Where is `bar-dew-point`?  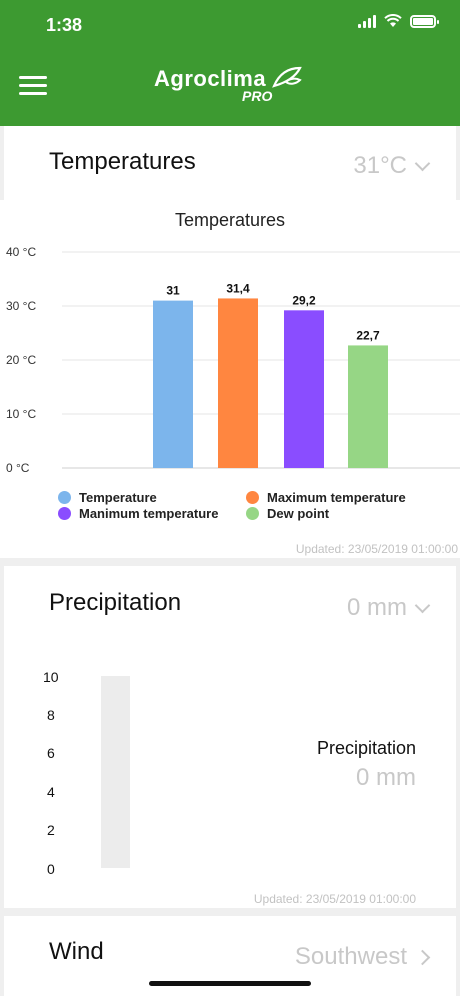
bar-dew-point is located at coordinates (368, 406).